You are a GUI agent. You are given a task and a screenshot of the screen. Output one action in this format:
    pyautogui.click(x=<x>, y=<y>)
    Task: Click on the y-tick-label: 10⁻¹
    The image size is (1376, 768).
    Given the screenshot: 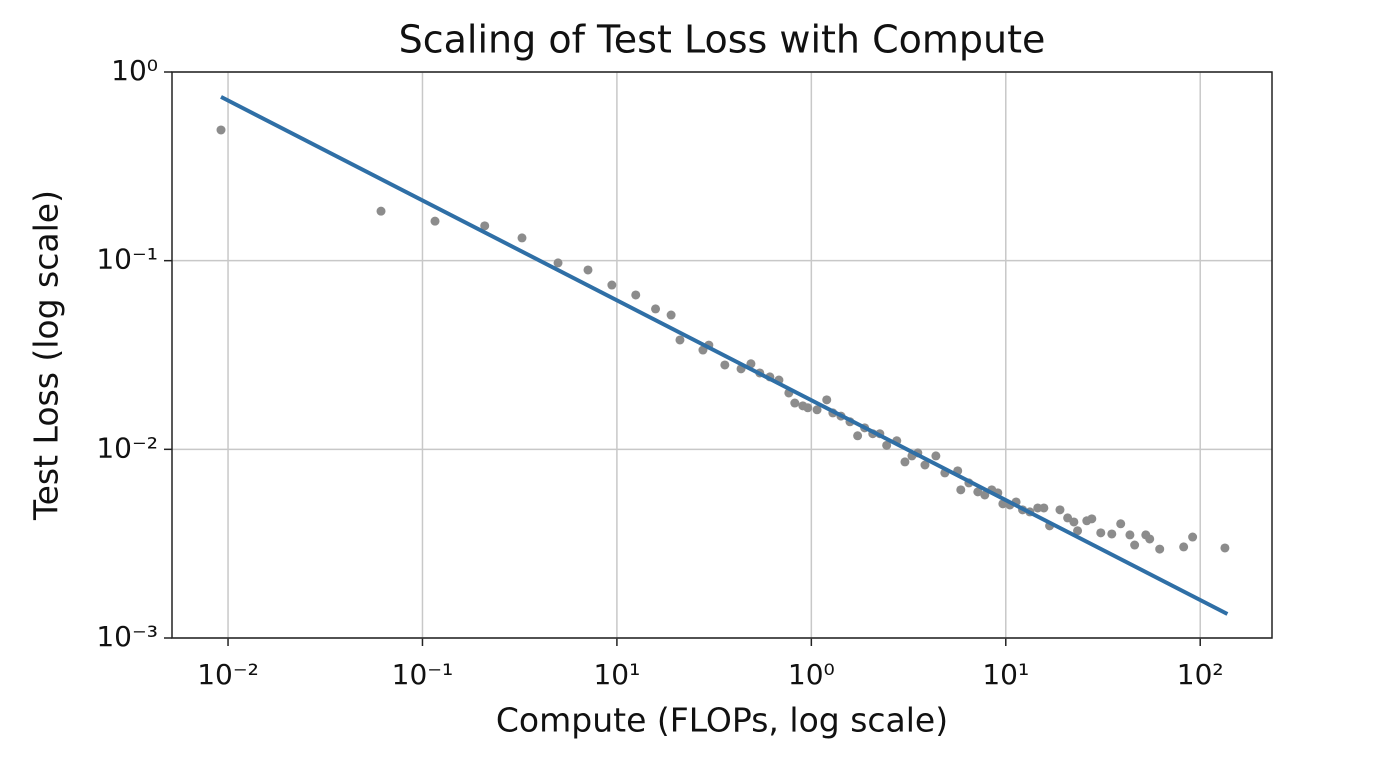 What is the action you would take?
    pyautogui.click(x=127, y=259)
    